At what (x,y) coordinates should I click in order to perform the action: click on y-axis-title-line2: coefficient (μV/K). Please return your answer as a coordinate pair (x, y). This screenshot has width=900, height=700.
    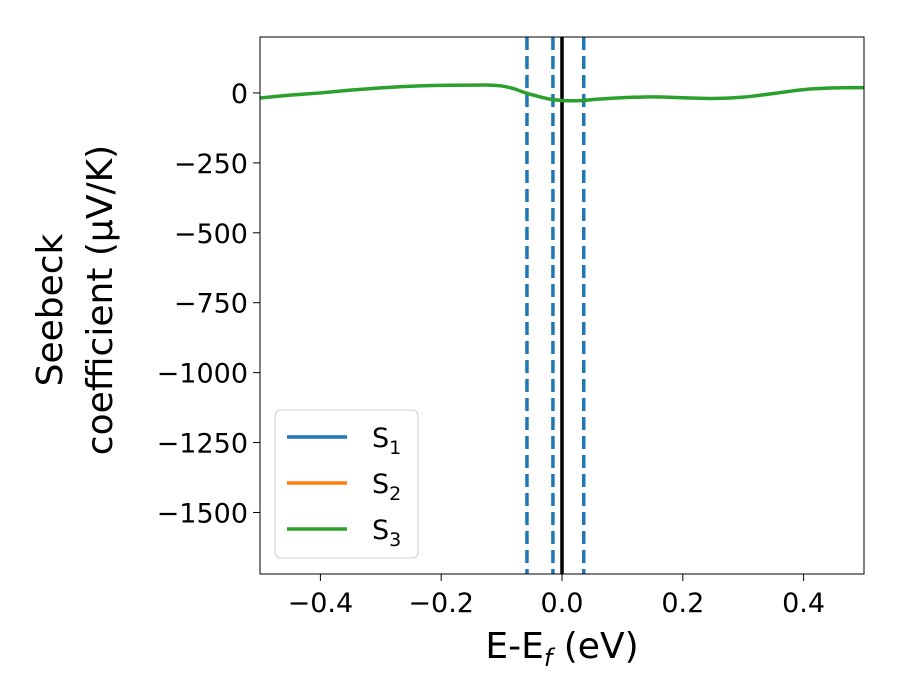
    Looking at the image, I should click on (100, 300).